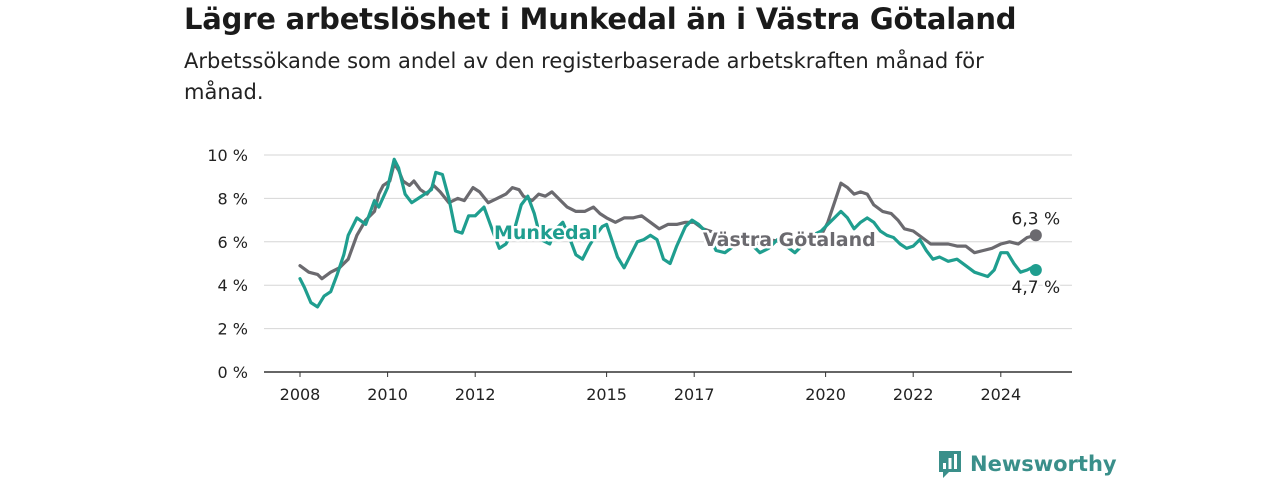 This screenshot has height=480, width=1280. I want to click on y-tick-label: 6 %, so click(233, 242).